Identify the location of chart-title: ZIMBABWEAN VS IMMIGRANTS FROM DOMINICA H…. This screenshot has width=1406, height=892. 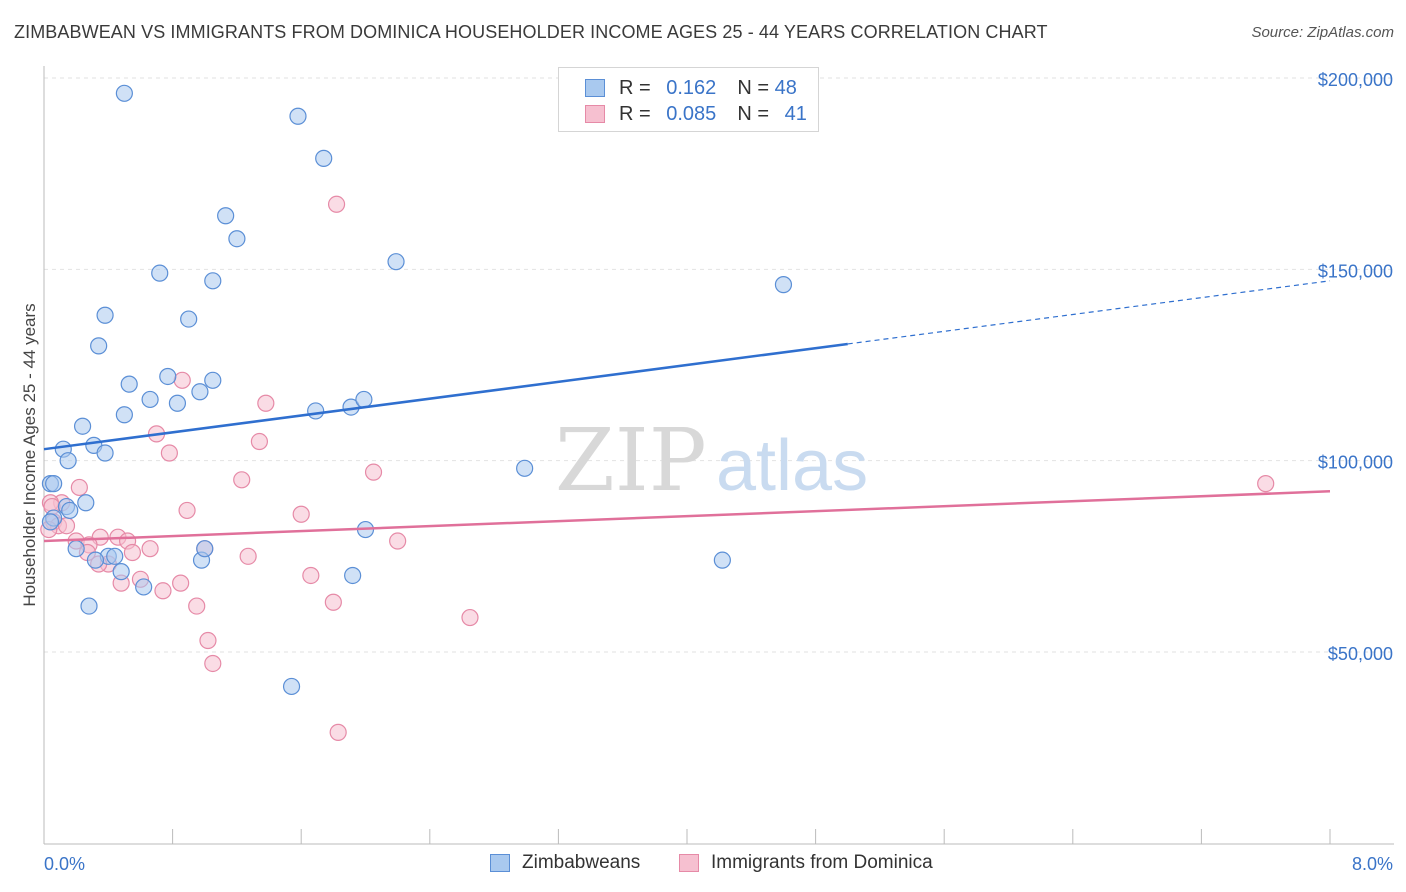
(531, 32).